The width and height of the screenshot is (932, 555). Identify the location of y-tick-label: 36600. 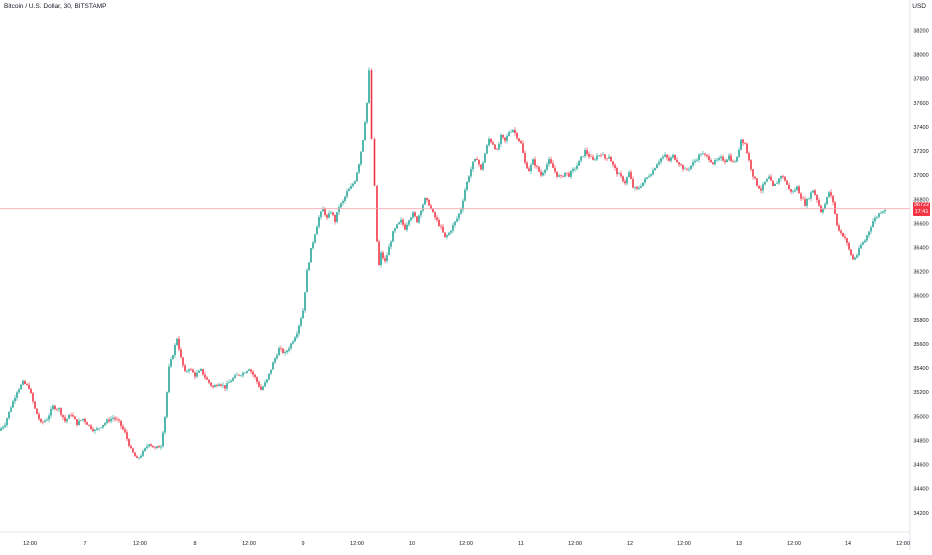
(920, 224).